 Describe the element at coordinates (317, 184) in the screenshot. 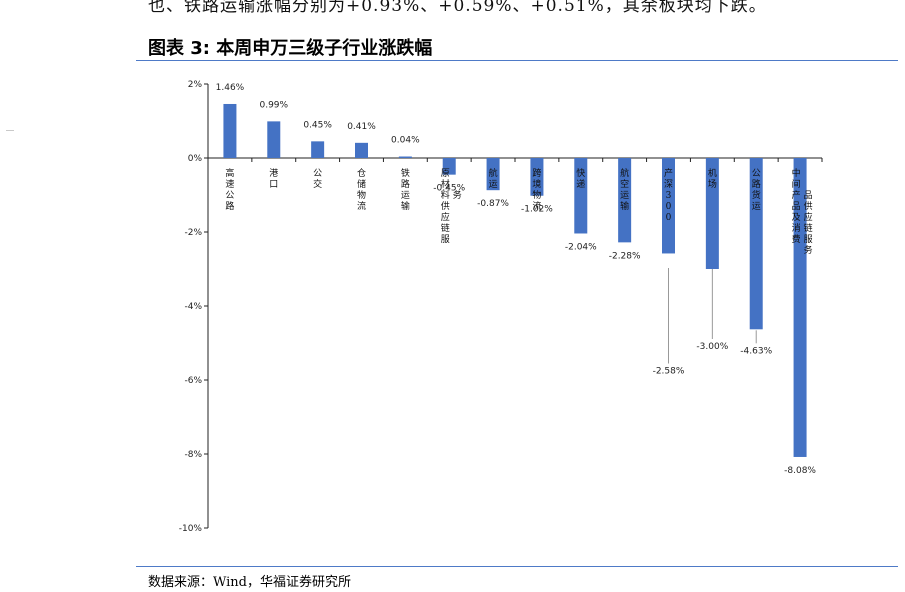

I see `category-label-char: 交` at that location.